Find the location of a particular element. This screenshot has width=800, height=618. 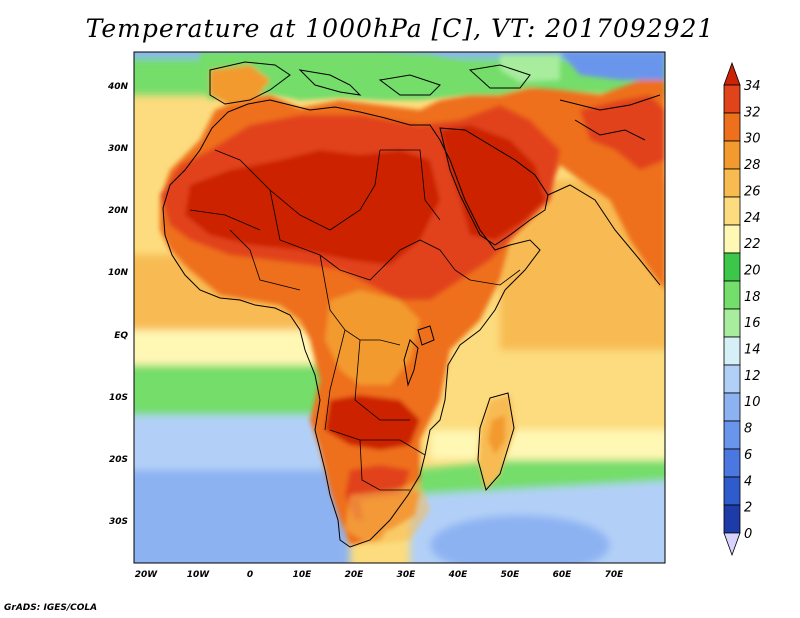

colorbar-label: 12 is located at coordinates (752, 376).